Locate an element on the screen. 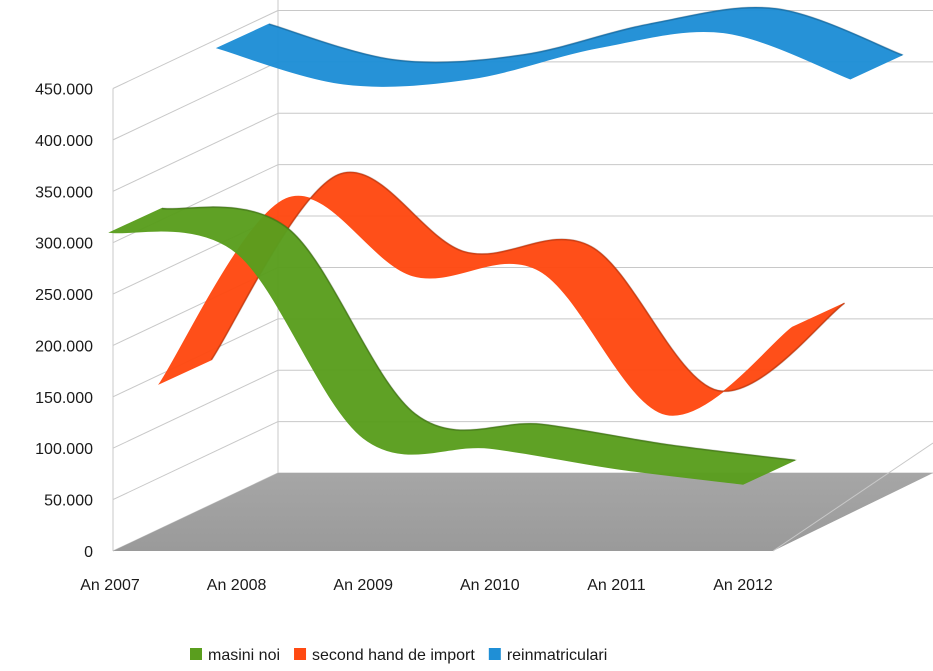  y-tick-label: 350.000 is located at coordinates (64, 192).